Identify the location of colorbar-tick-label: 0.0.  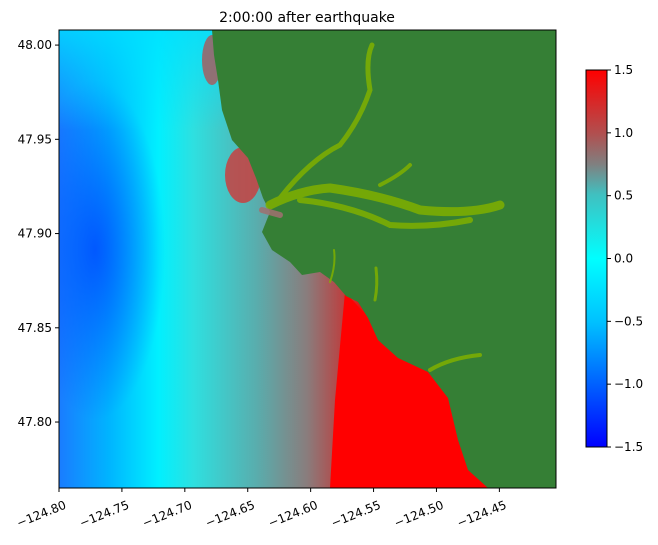
(623, 259).